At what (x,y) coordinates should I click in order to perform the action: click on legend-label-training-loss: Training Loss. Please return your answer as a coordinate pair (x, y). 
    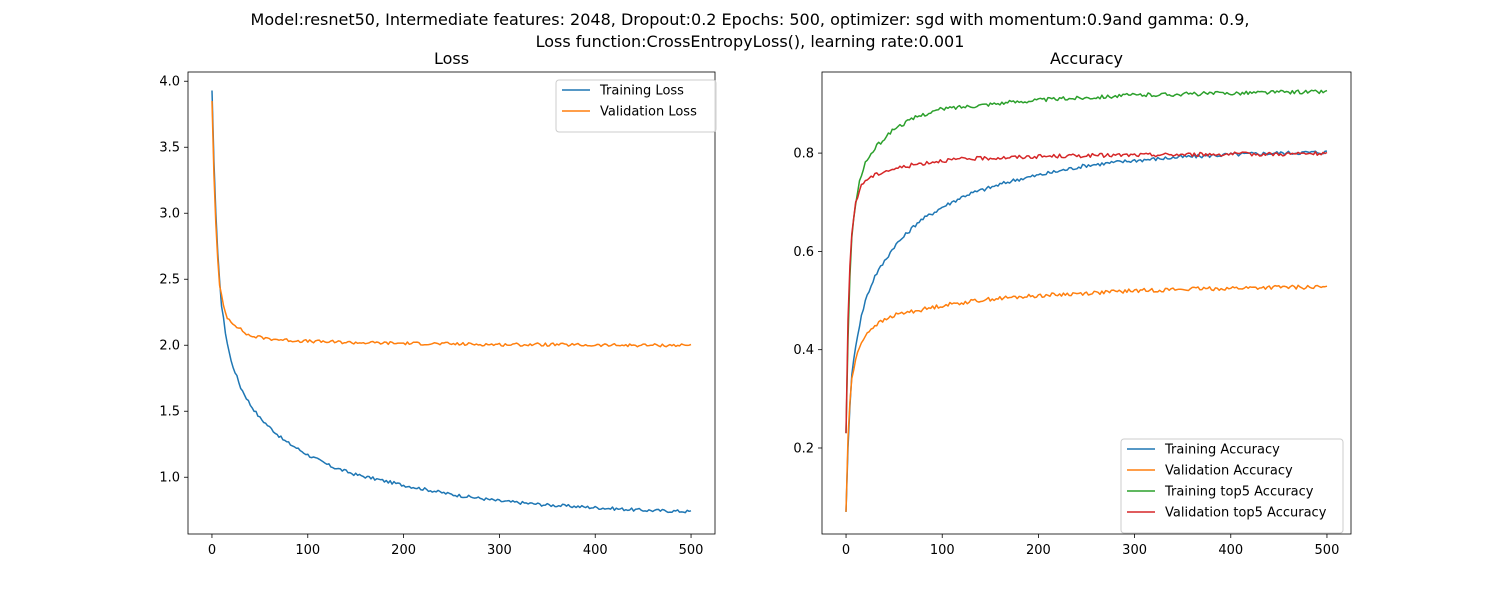
    Looking at the image, I should click on (641, 91).